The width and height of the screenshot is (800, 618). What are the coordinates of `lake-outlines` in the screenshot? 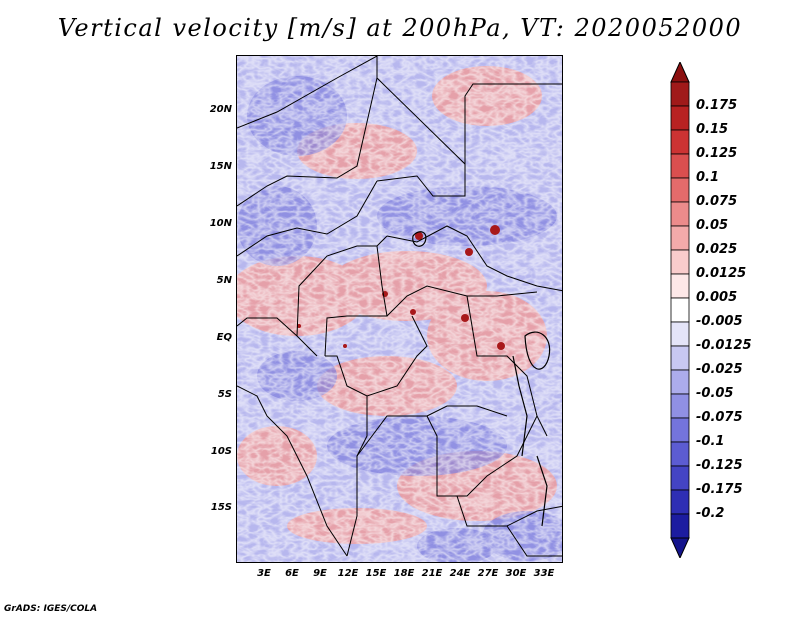 It's located at (481, 379).